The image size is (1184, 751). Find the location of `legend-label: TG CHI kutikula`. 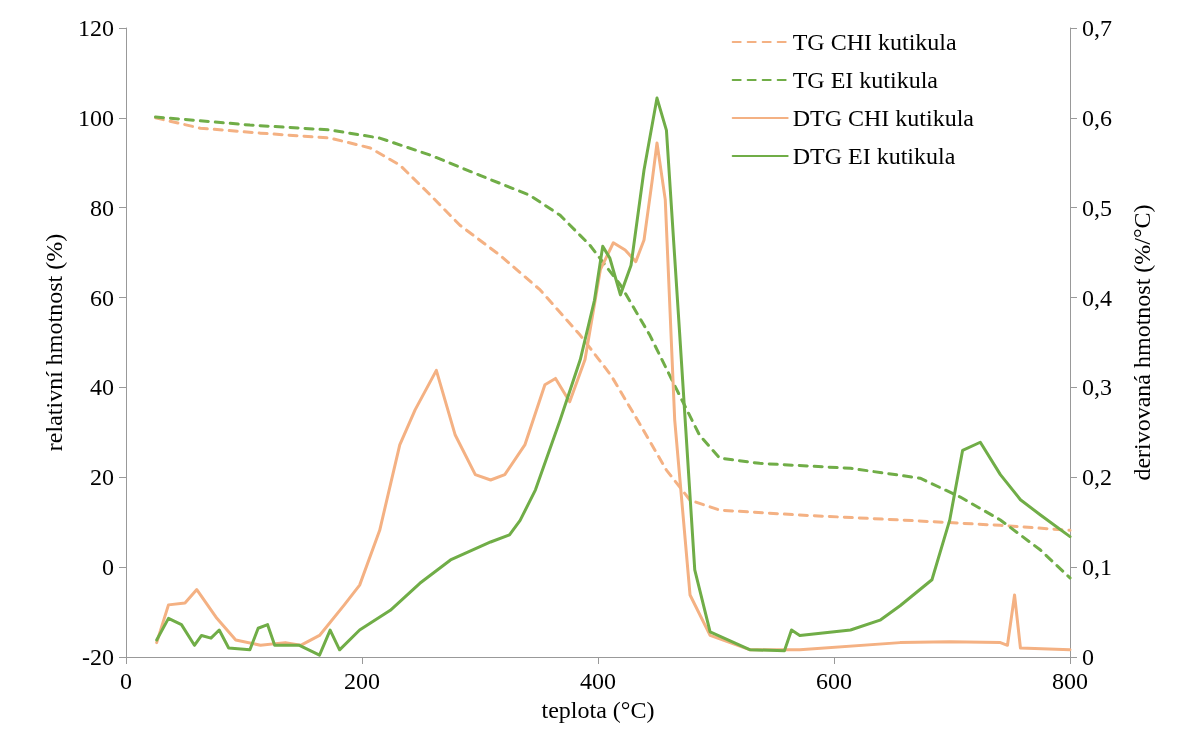

legend-label: TG CHI kutikula is located at coordinates (875, 42).